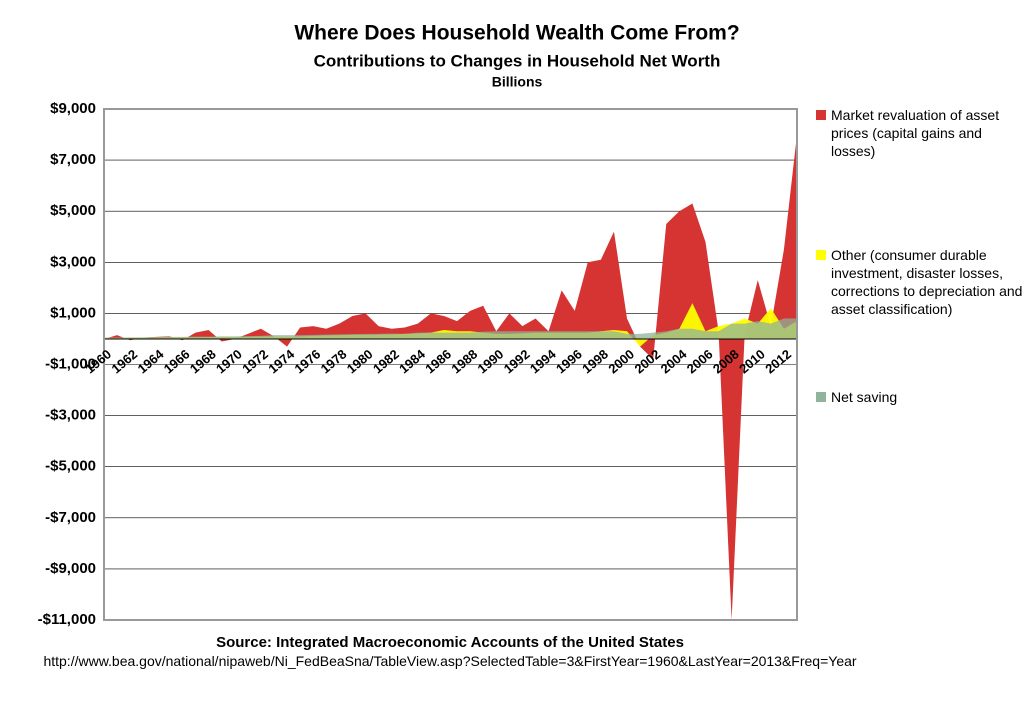 Image resolution: width=1034 pixels, height=704 pixels. Describe the element at coordinates (70, 517) in the screenshot. I see `y-tick-label: -$7,000` at that location.